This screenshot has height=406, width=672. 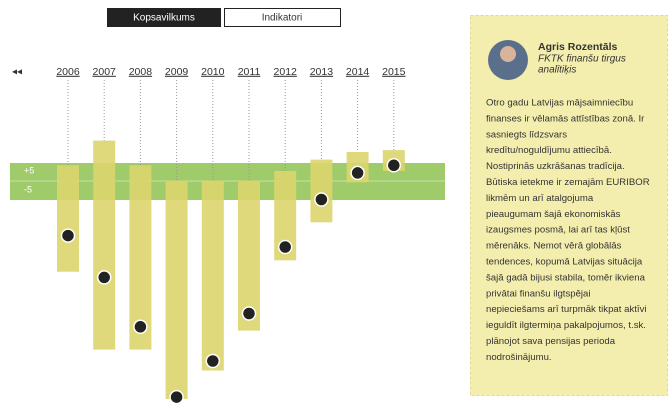 I want to click on tab-label: Indikatori, so click(x=282, y=18).